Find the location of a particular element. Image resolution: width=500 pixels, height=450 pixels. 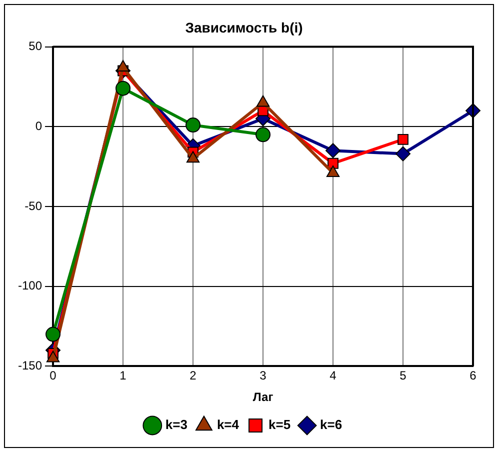

legend-label: k=3 is located at coordinates (176, 424).